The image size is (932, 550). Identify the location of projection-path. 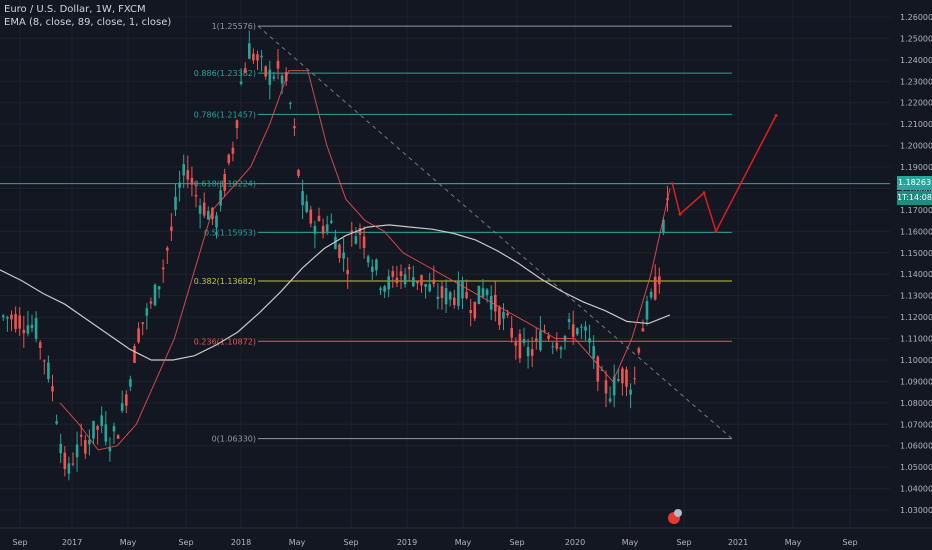
(724, 174).